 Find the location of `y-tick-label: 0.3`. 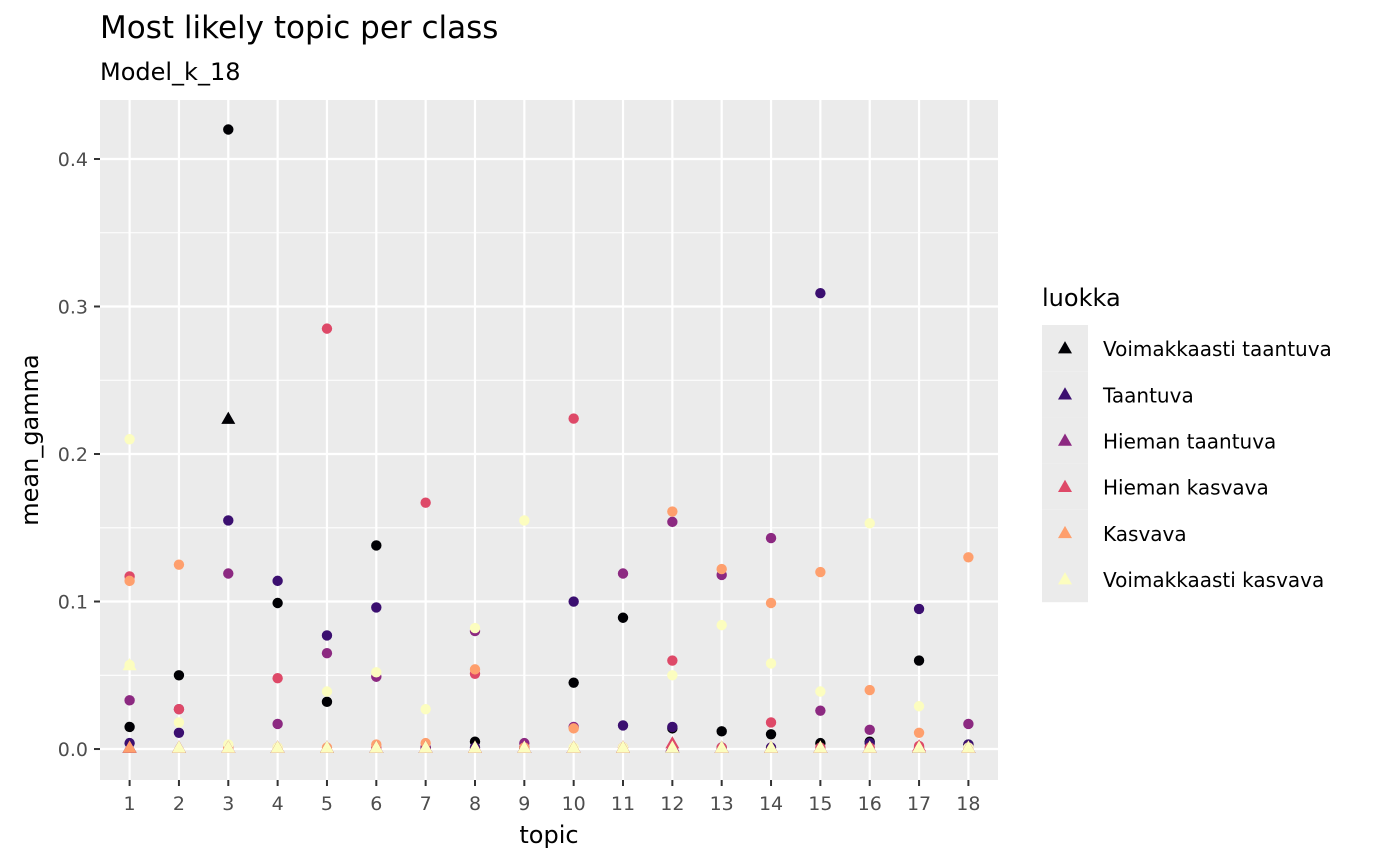

y-tick-label: 0.3 is located at coordinates (73, 308).